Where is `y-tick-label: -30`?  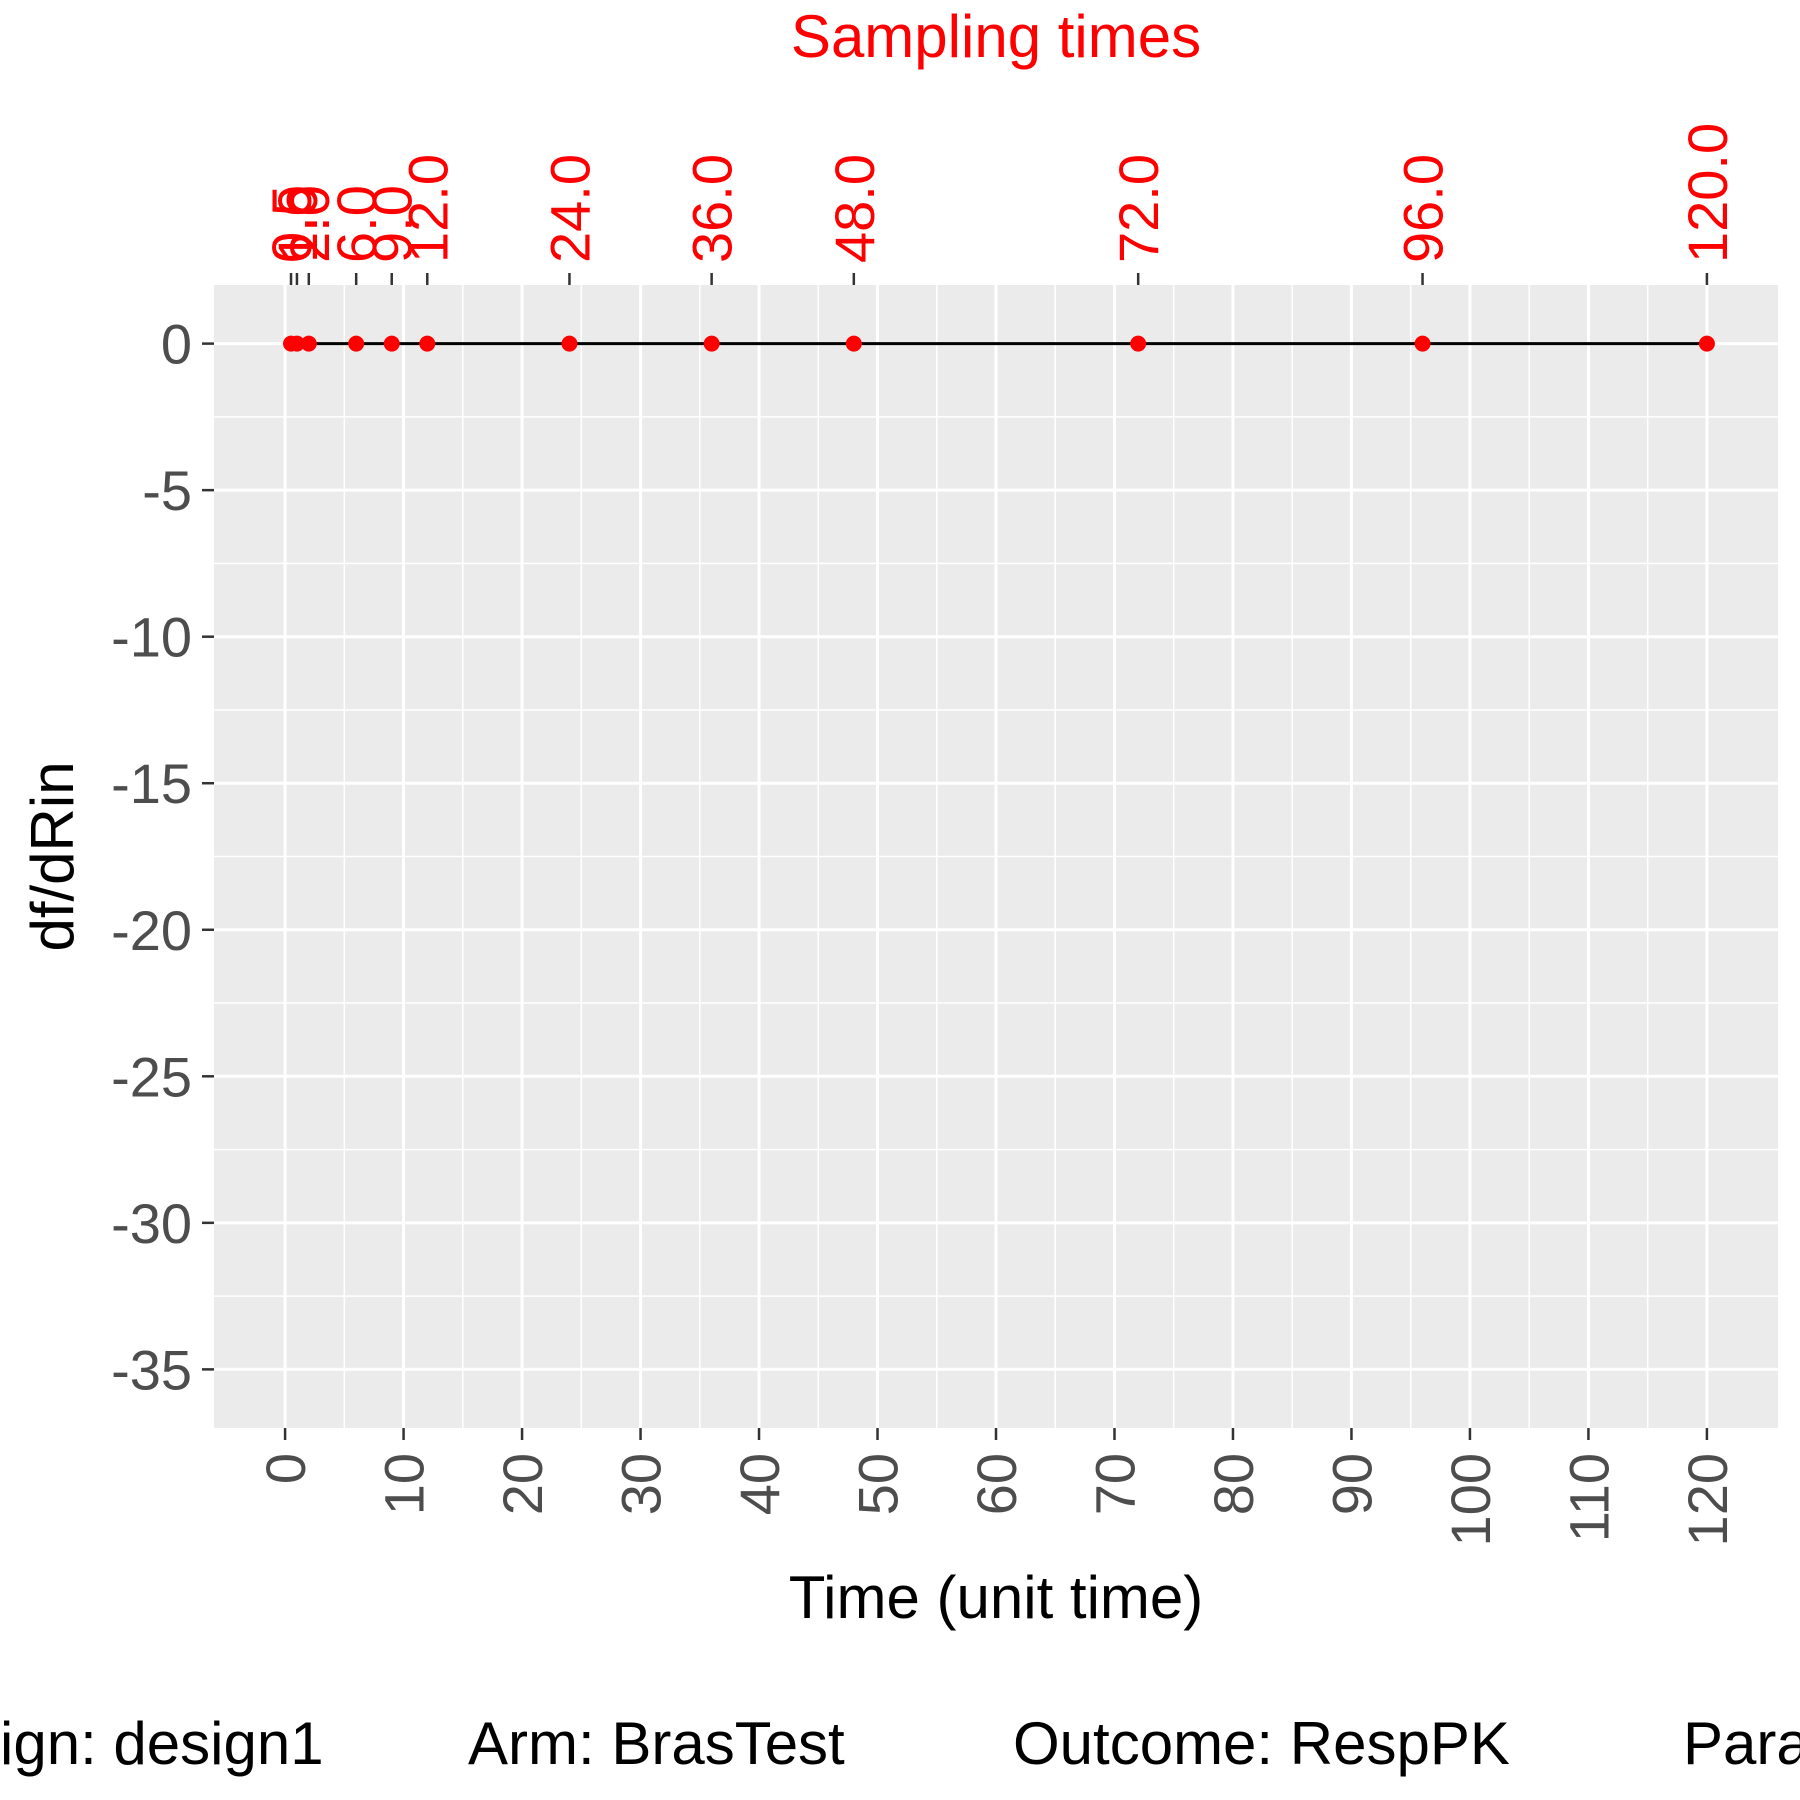 y-tick-label: -30 is located at coordinates (151, 1223).